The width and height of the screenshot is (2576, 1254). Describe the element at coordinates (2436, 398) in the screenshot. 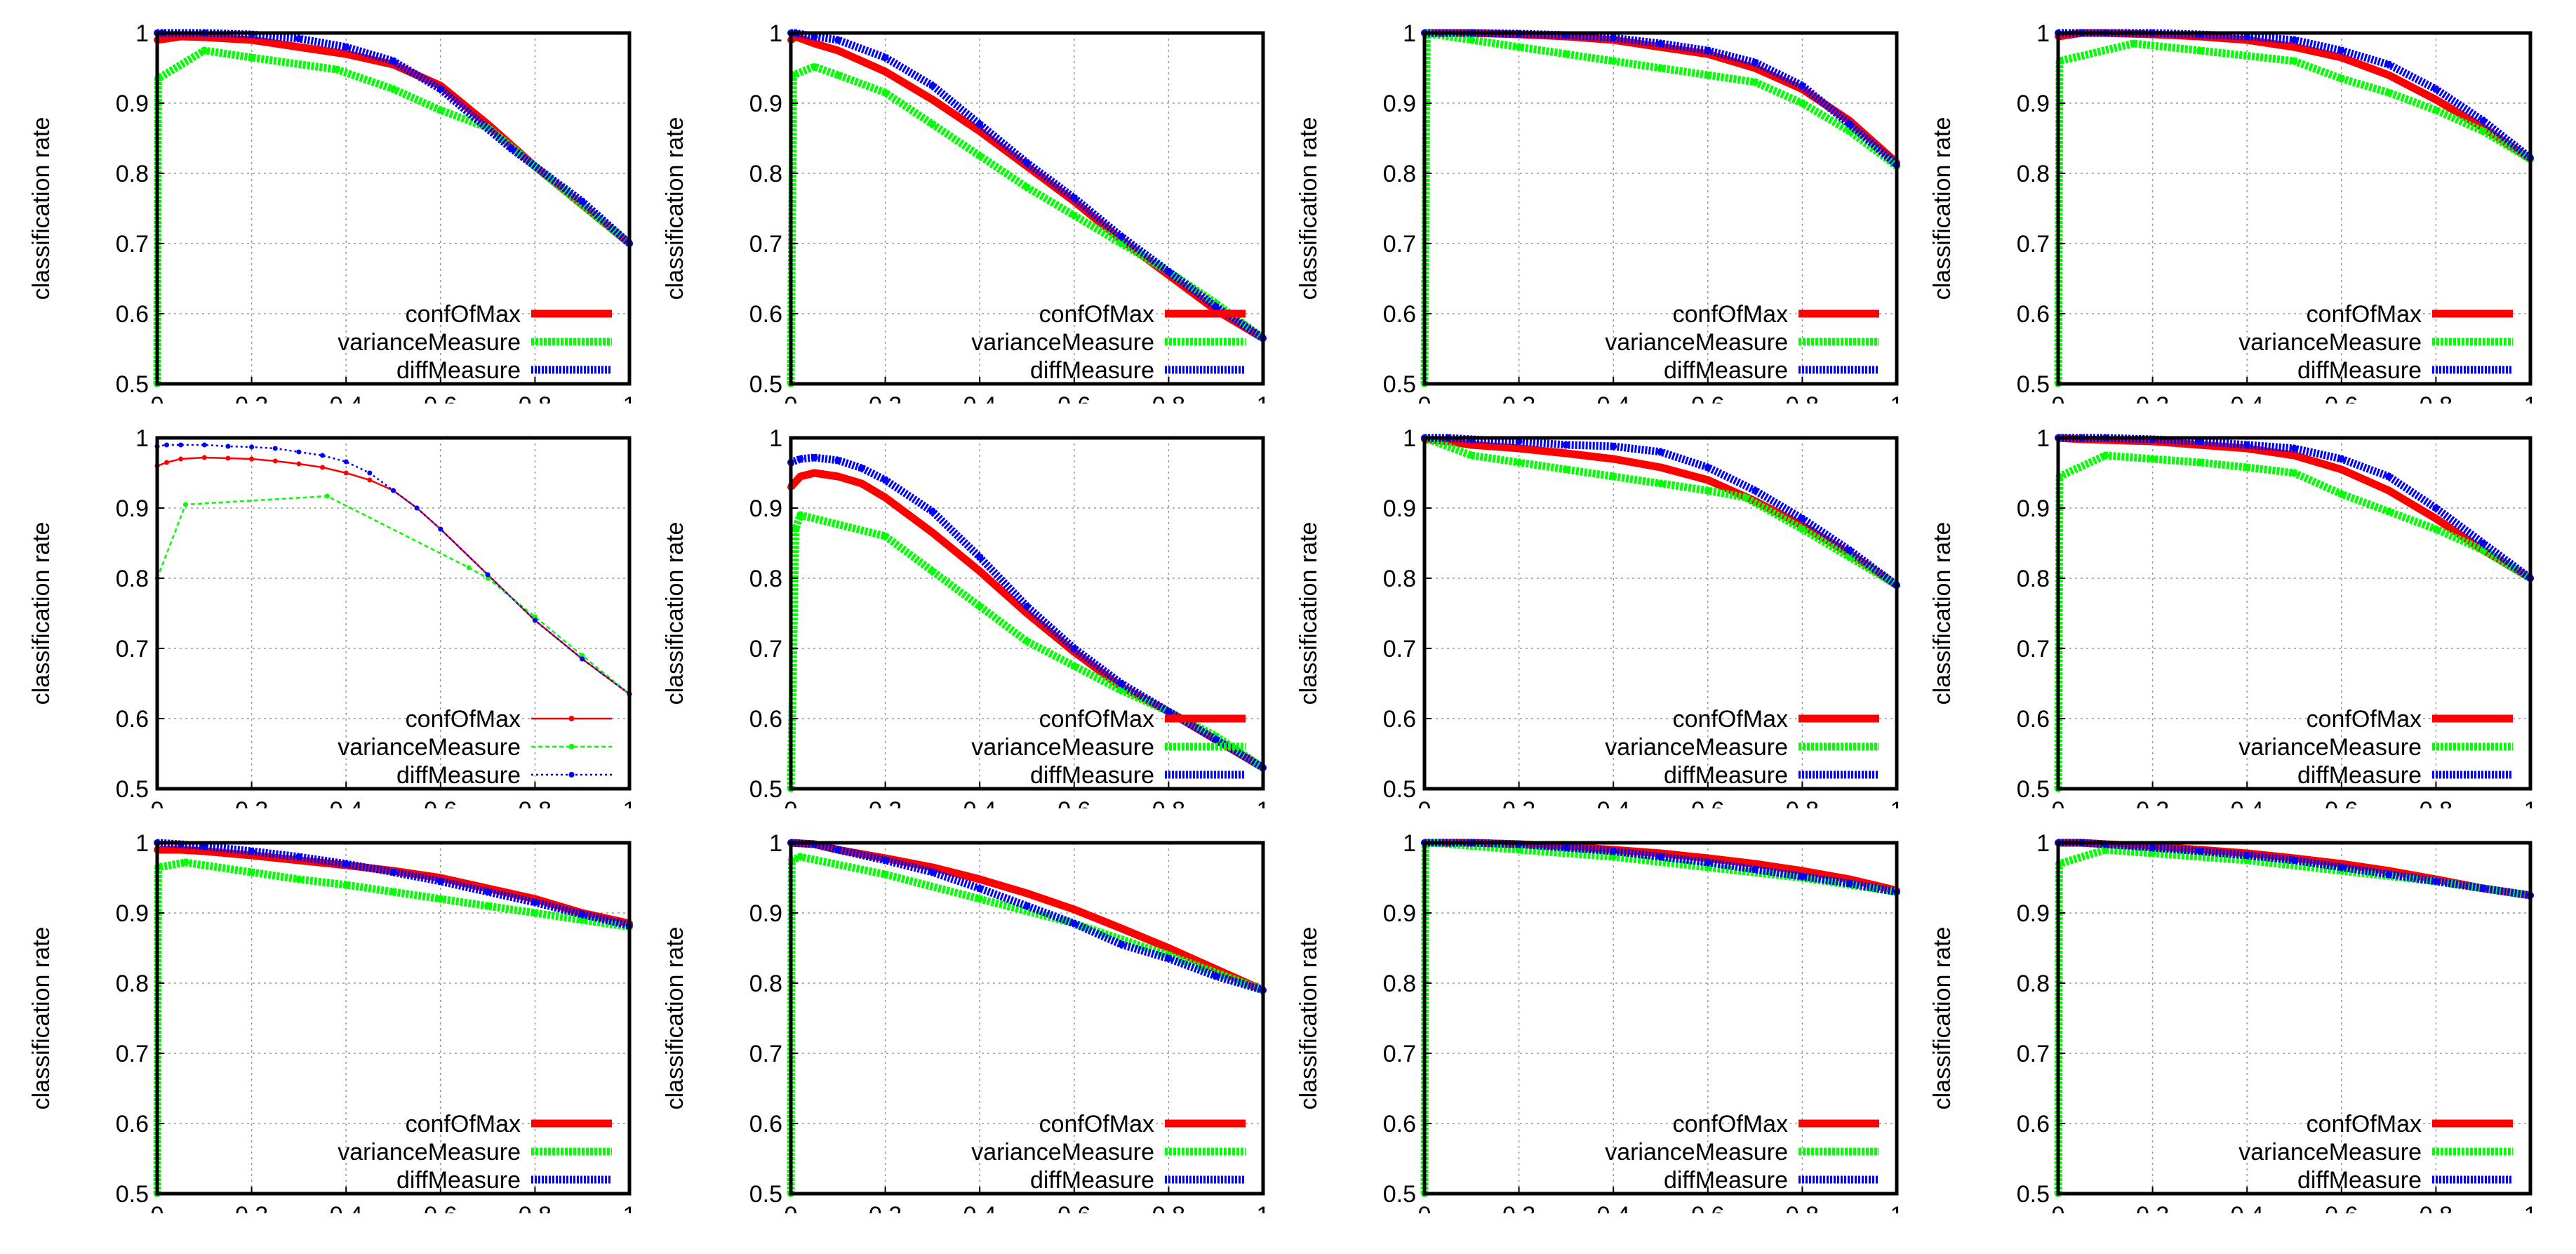

I see `x-tick-label: 0.8` at that location.